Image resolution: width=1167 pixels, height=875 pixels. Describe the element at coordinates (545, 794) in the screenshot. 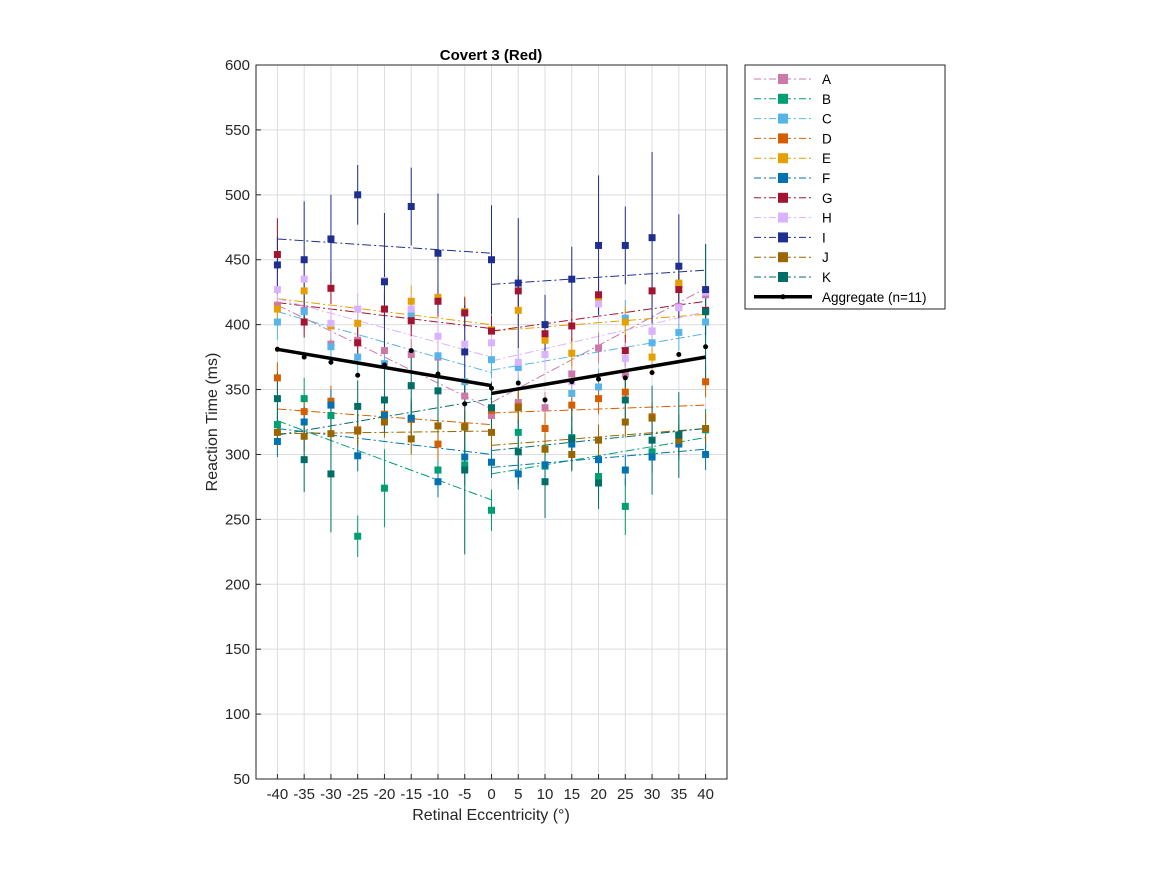

I see `x-tick-label: 10` at that location.